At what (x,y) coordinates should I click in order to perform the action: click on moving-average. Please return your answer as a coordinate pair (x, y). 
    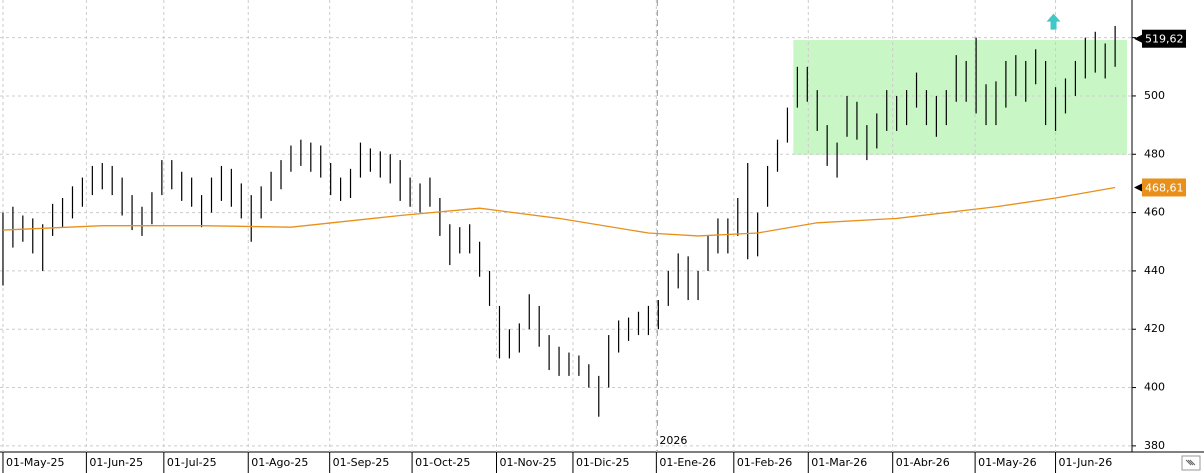
    Looking at the image, I should click on (559, 211).